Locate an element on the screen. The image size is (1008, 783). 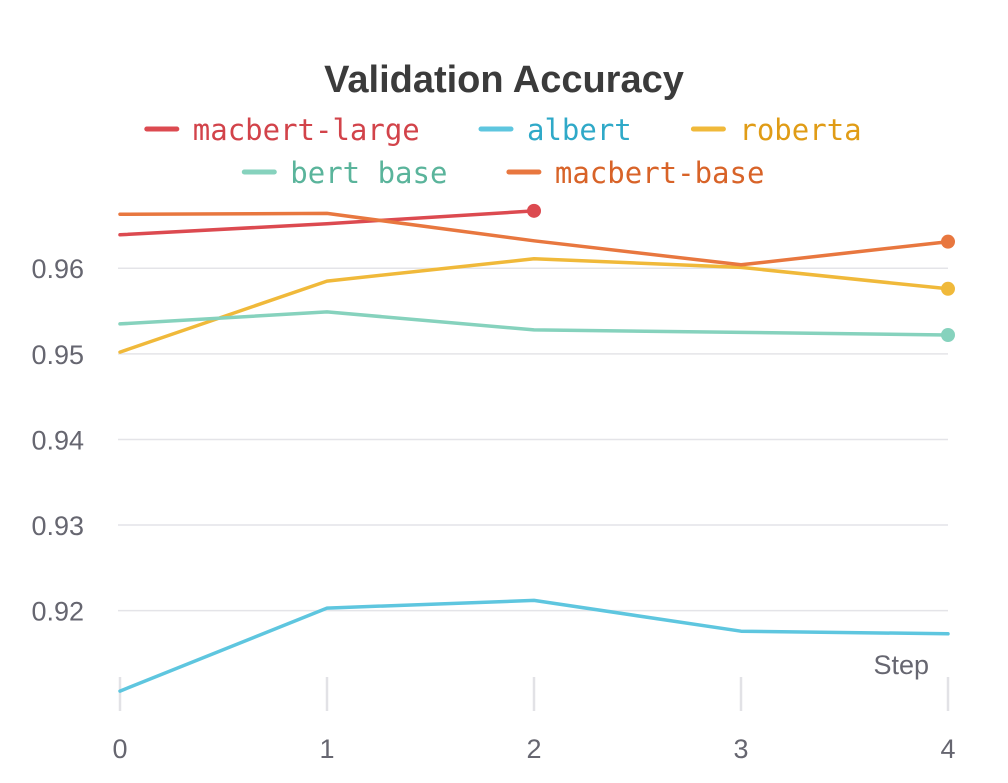
y-tick-label: 0.93 is located at coordinates (57, 526).